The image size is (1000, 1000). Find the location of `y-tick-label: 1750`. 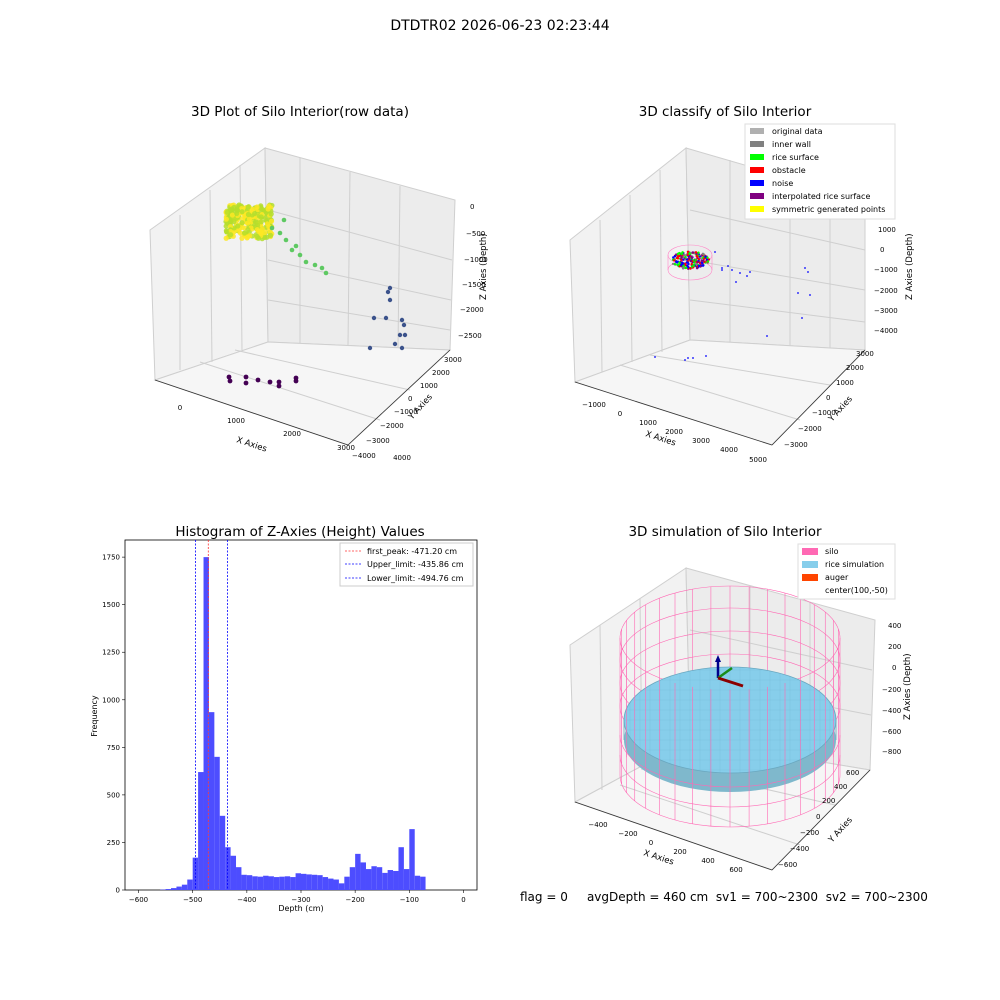

y-tick-label: 1750 is located at coordinates (111, 558).